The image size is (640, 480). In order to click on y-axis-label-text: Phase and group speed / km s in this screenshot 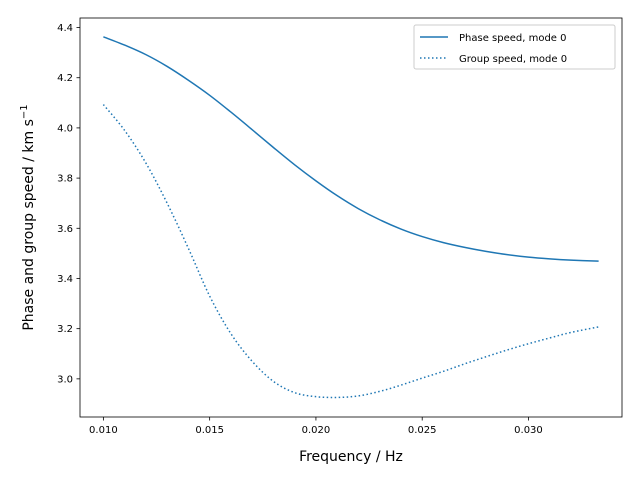, I will do `click(29, 225)`.